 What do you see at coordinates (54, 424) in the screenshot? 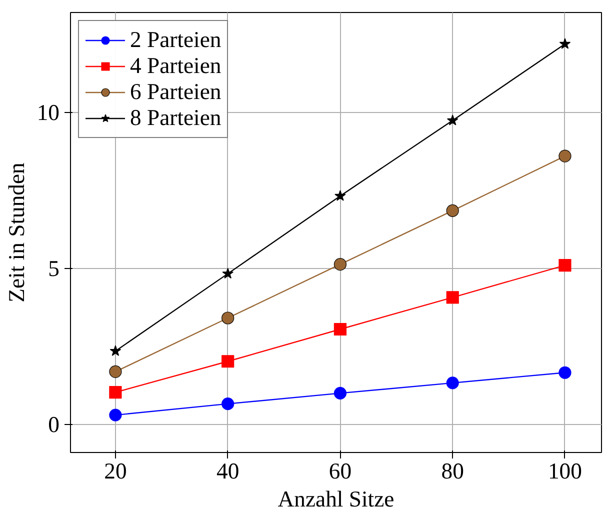
I see `y-tick-label: 0` at bounding box center [54, 424].